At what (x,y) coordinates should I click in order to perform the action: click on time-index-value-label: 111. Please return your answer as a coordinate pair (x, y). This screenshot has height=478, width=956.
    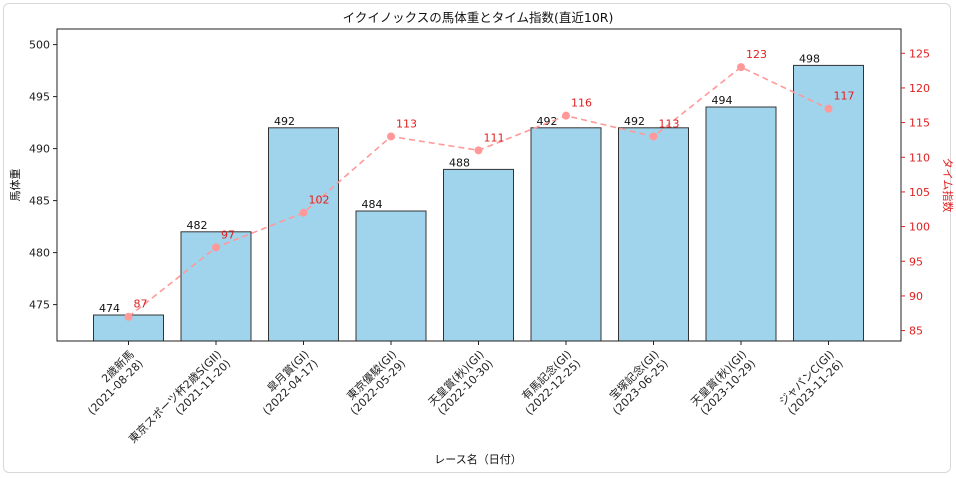
    Looking at the image, I should click on (494, 137).